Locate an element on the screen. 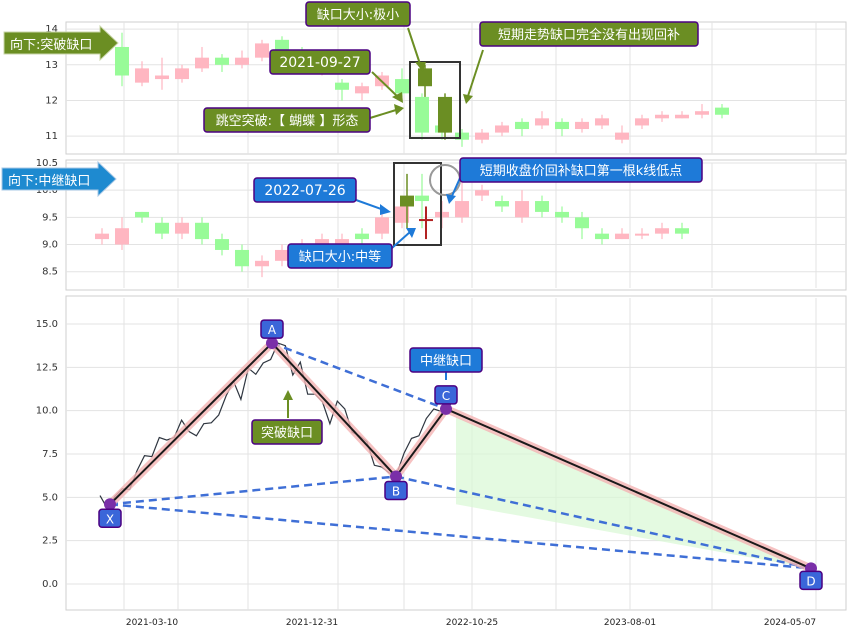  x-tick-label: 2021-03-10 is located at coordinates (152, 623).